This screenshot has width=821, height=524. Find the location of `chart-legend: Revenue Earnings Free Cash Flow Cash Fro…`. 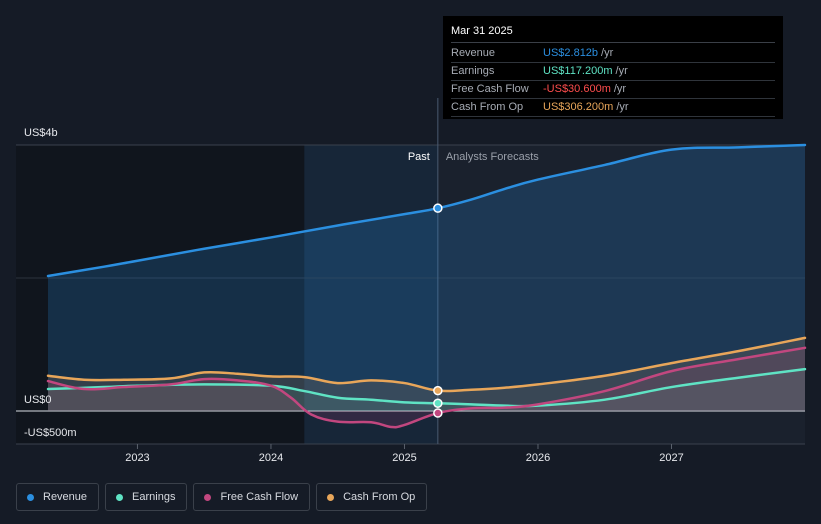

chart-legend: Revenue Earnings Free Cash Flow Cash Fro… is located at coordinates (222, 497).